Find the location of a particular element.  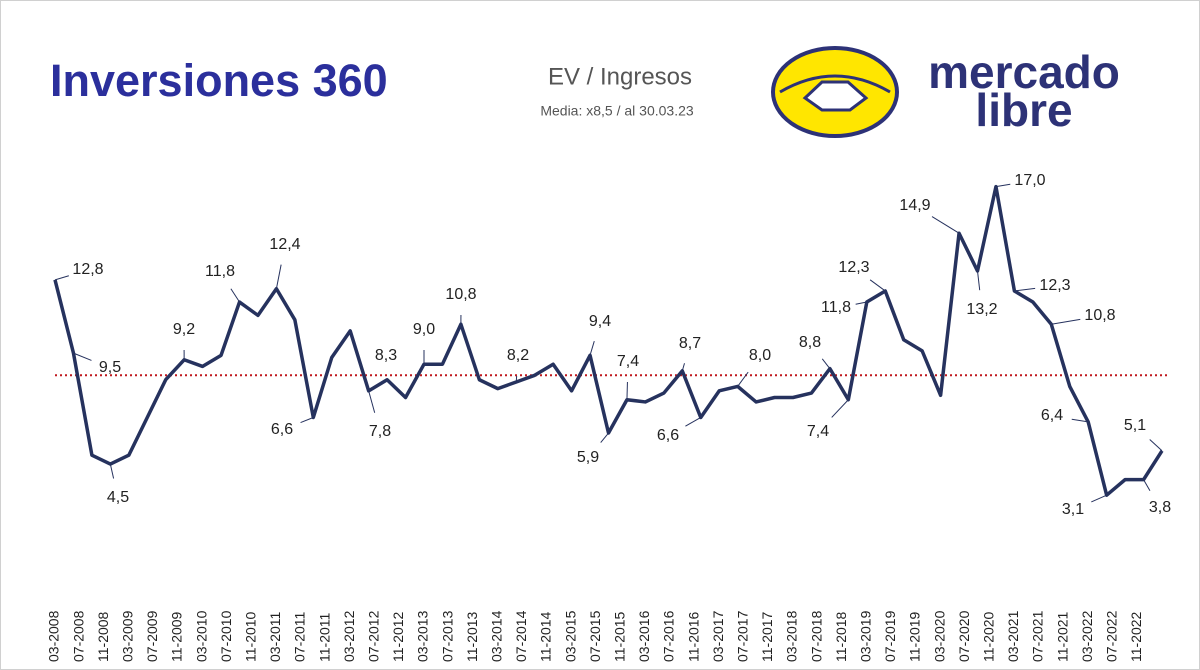

chart-title: EV / Ingresos is located at coordinates (620, 76).